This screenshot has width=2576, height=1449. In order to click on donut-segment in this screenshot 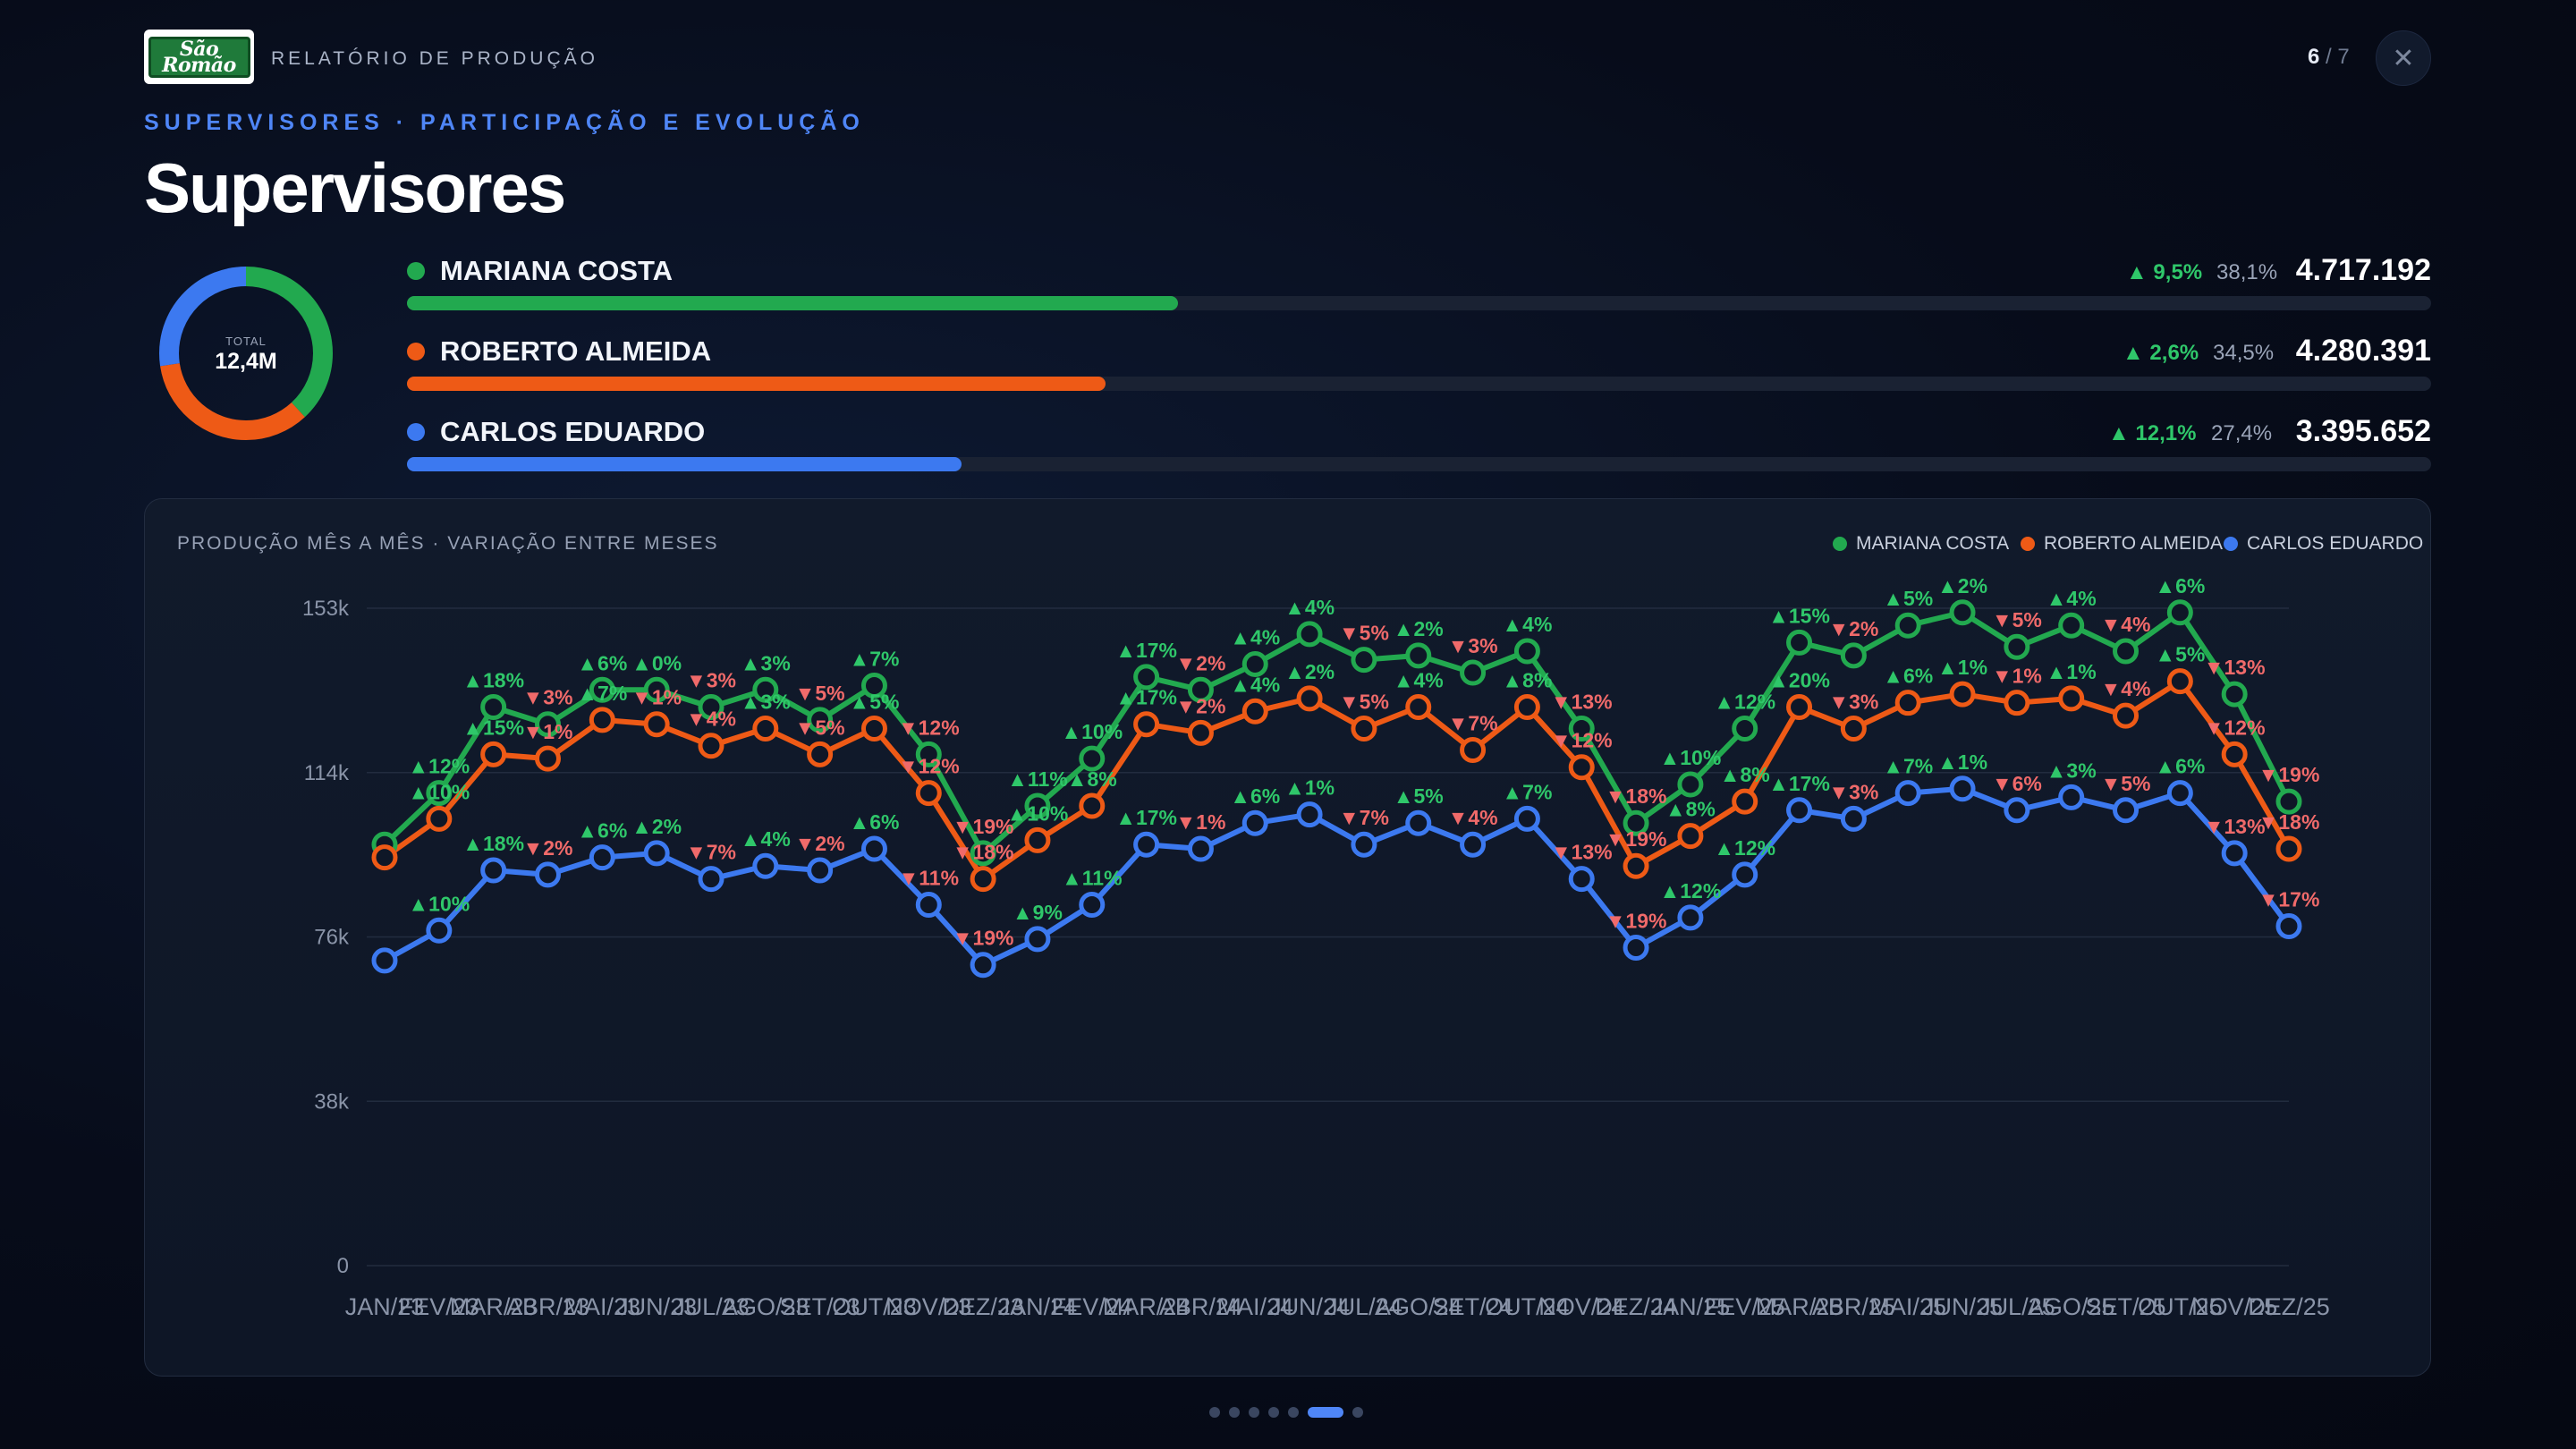, I will do `click(246, 353)`.